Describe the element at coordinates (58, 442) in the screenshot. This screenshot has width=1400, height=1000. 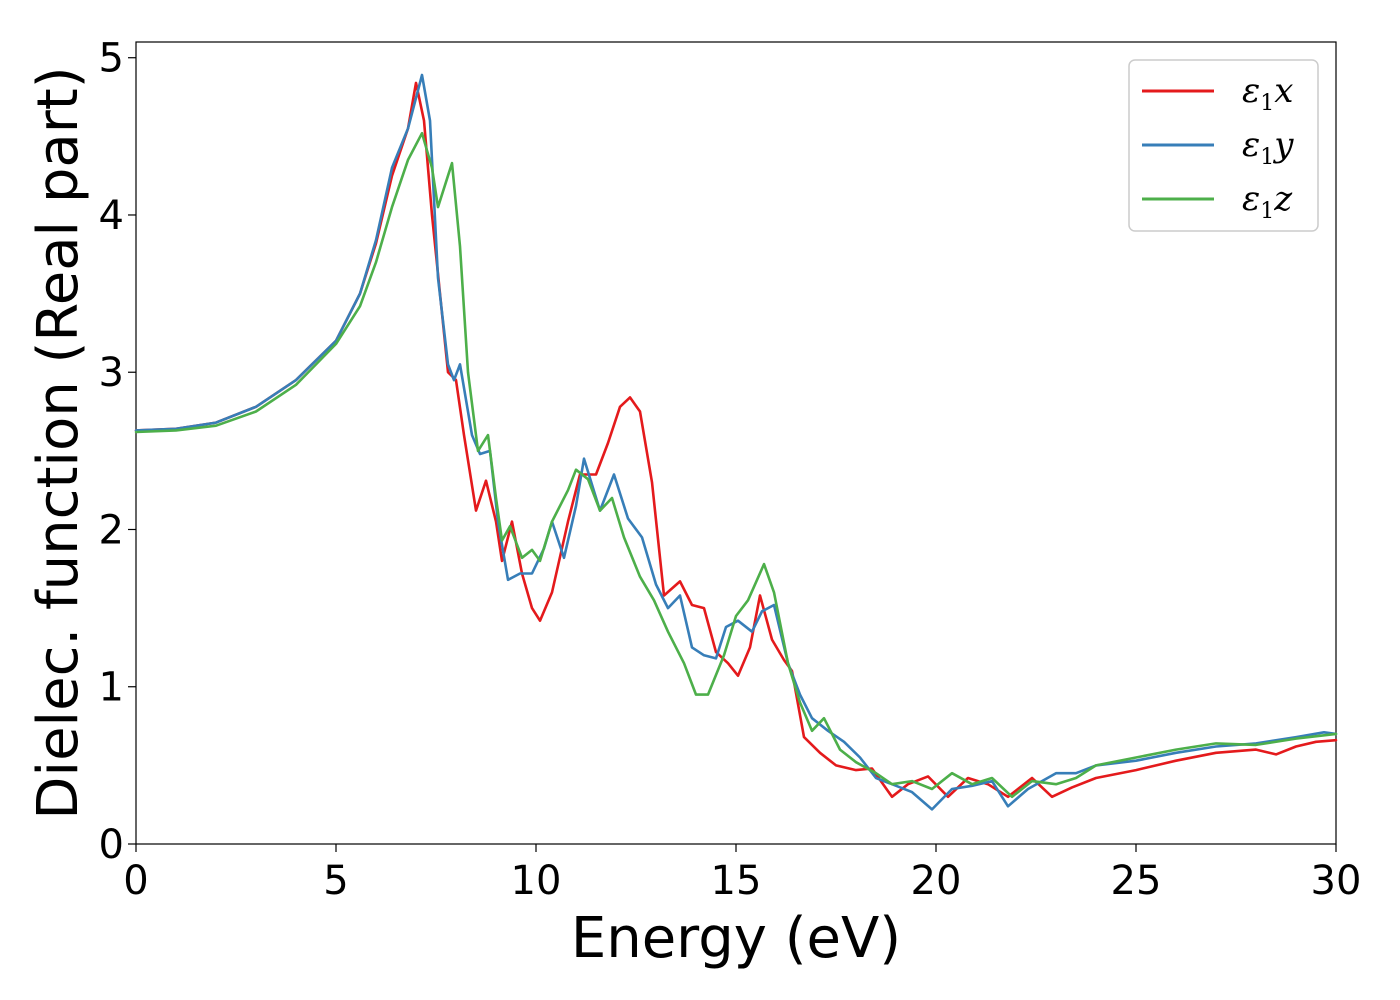
I see `y-axis-title: Dielec. function (Real part)` at that location.